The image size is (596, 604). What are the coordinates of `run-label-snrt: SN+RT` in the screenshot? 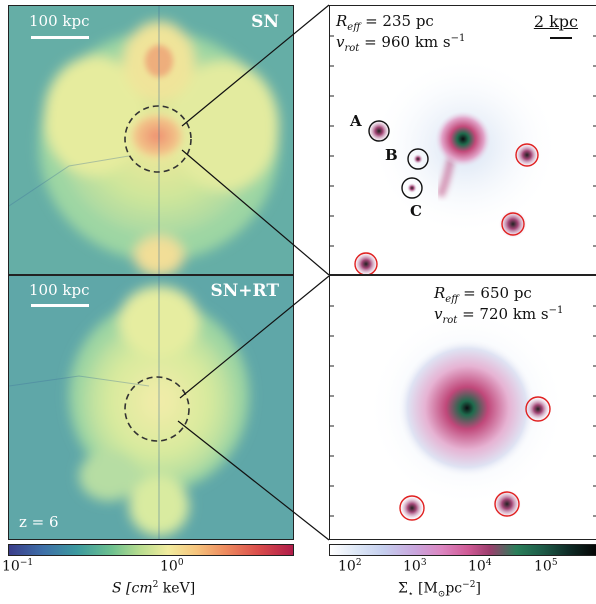 It's located at (244, 291).